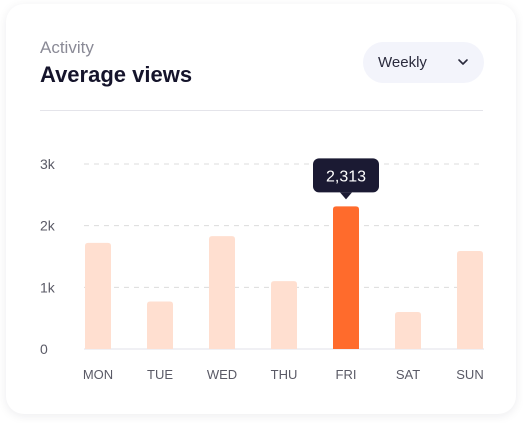 The width and height of the screenshot is (523, 423). What do you see at coordinates (98, 374) in the screenshot?
I see `x-tick-label: MON` at bounding box center [98, 374].